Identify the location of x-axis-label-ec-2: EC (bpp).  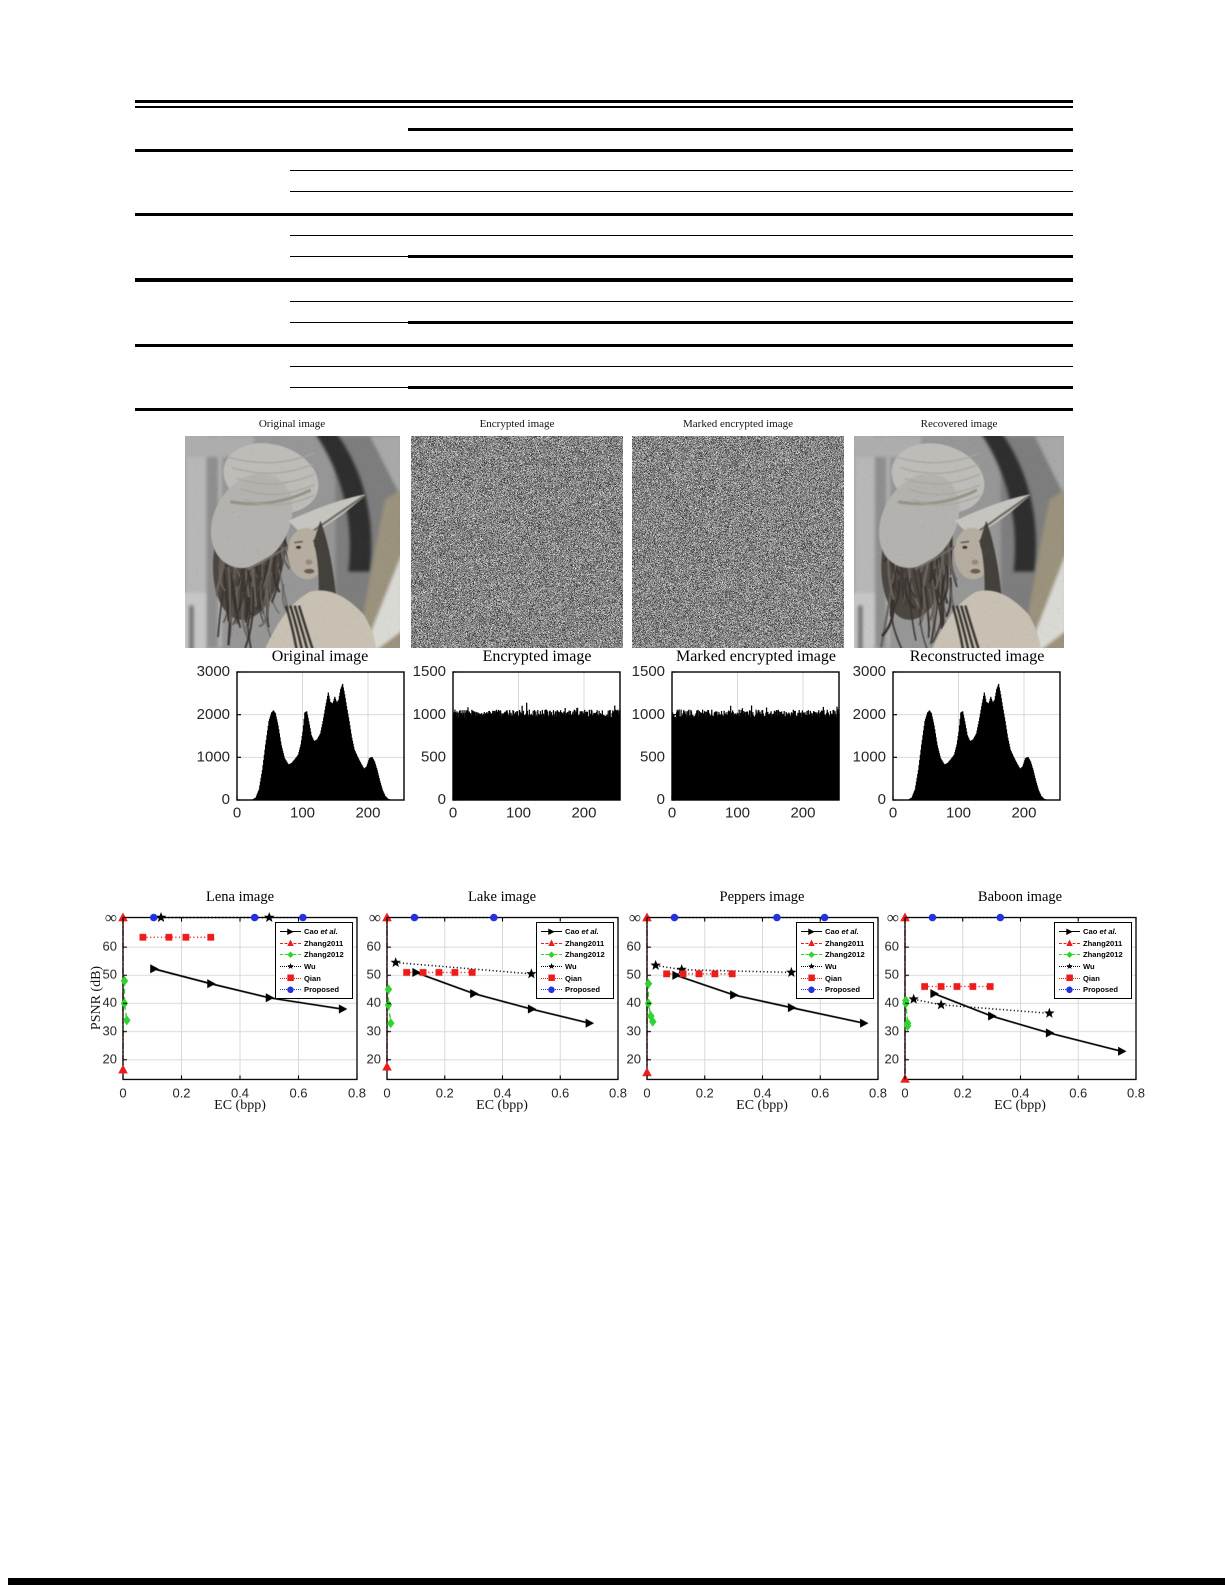
(502, 1105).